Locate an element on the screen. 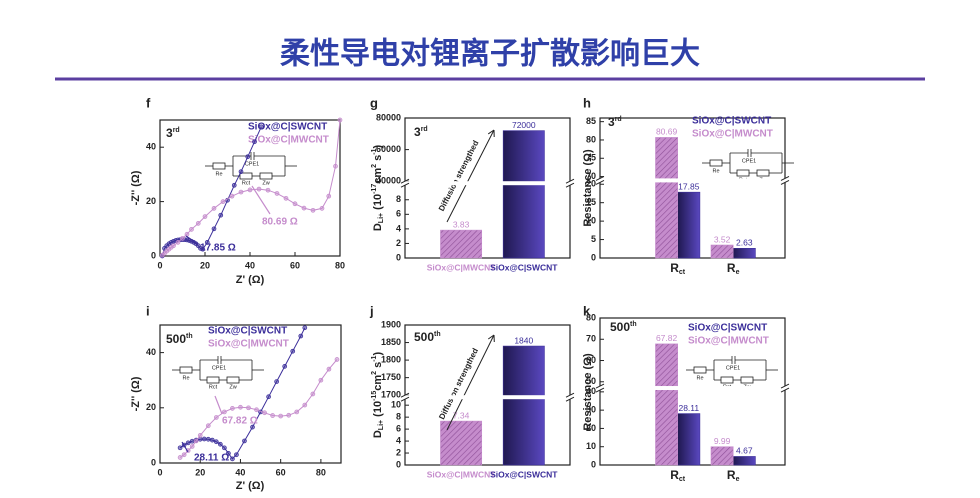 The width and height of the screenshot is (980, 498). y-tick-label: 1800 is located at coordinates (391, 359).